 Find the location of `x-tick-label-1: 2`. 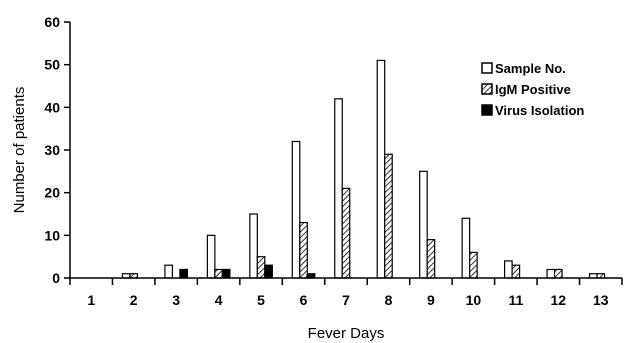

x-tick-label-1: 2 is located at coordinates (134, 300).